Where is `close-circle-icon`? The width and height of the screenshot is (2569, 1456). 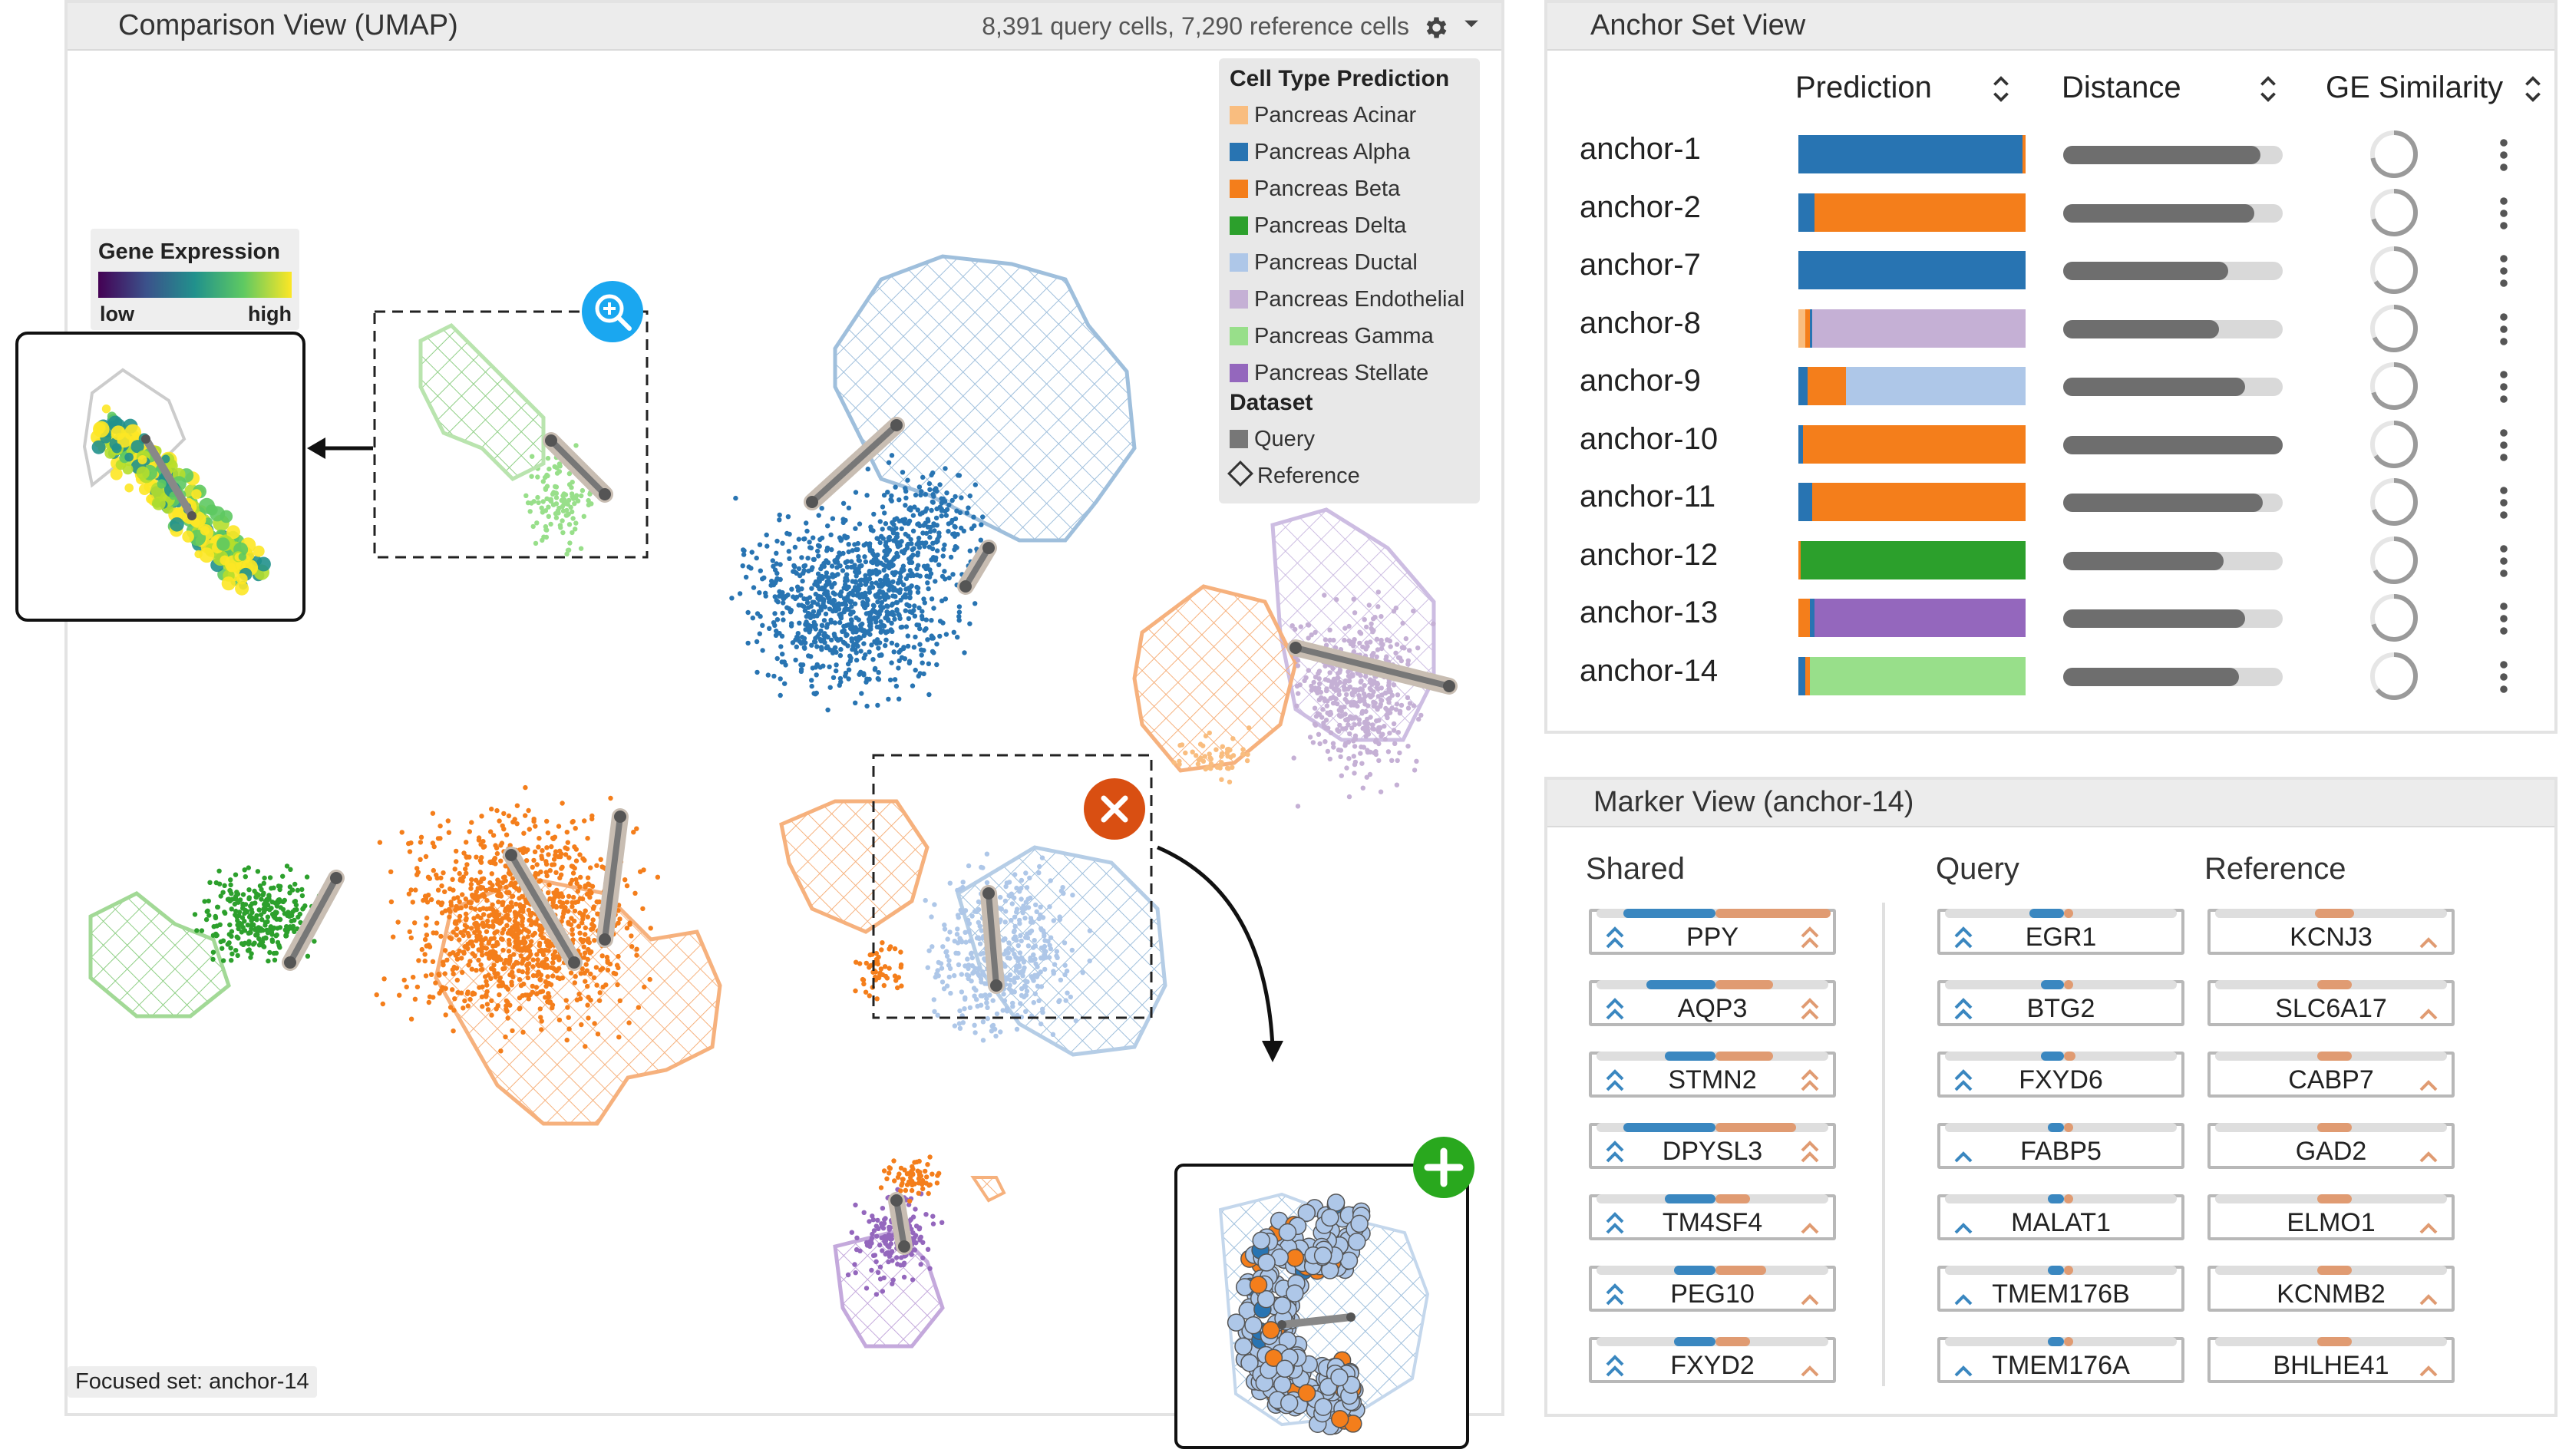 close-circle-icon is located at coordinates (1114, 809).